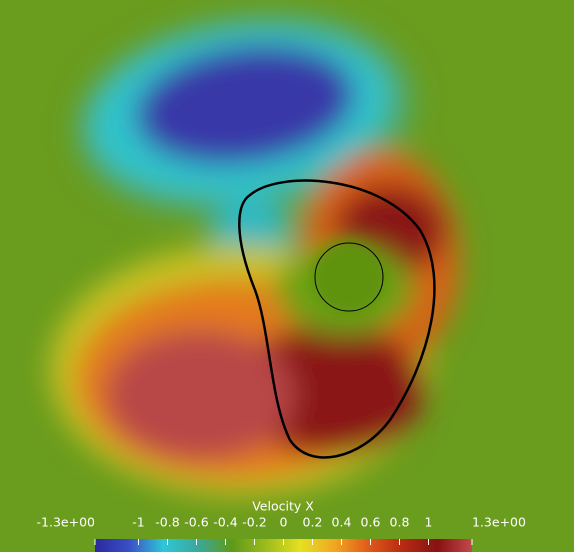 Image resolution: width=574 pixels, height=552 pixels. Describe the element at coordinates (254, 522) in the screenshot. I see `tick-label: -0.2` at that location.